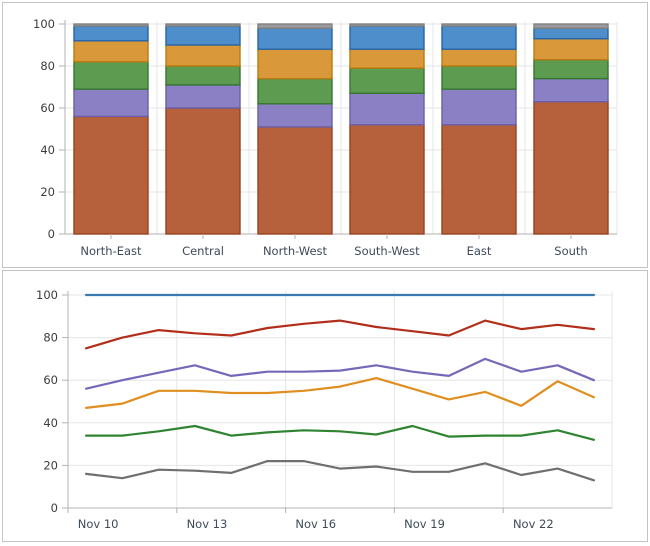 The height and width of the screenshot is (546, 650). Describe the element at coordinates (387, 251) in the screenshot. I see `category-label: South-West` at that location.